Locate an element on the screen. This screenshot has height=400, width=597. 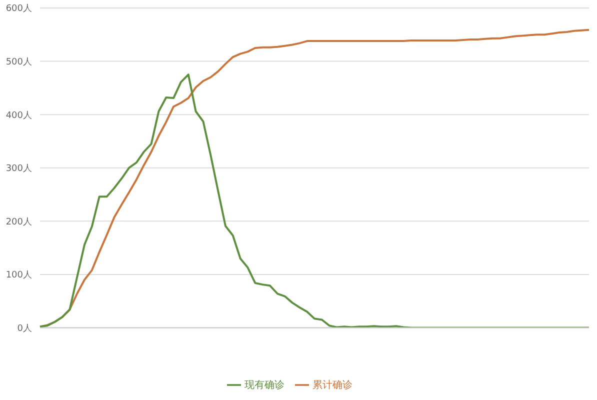
y-tick-label: 0人 is located at coordinates (24, 328).